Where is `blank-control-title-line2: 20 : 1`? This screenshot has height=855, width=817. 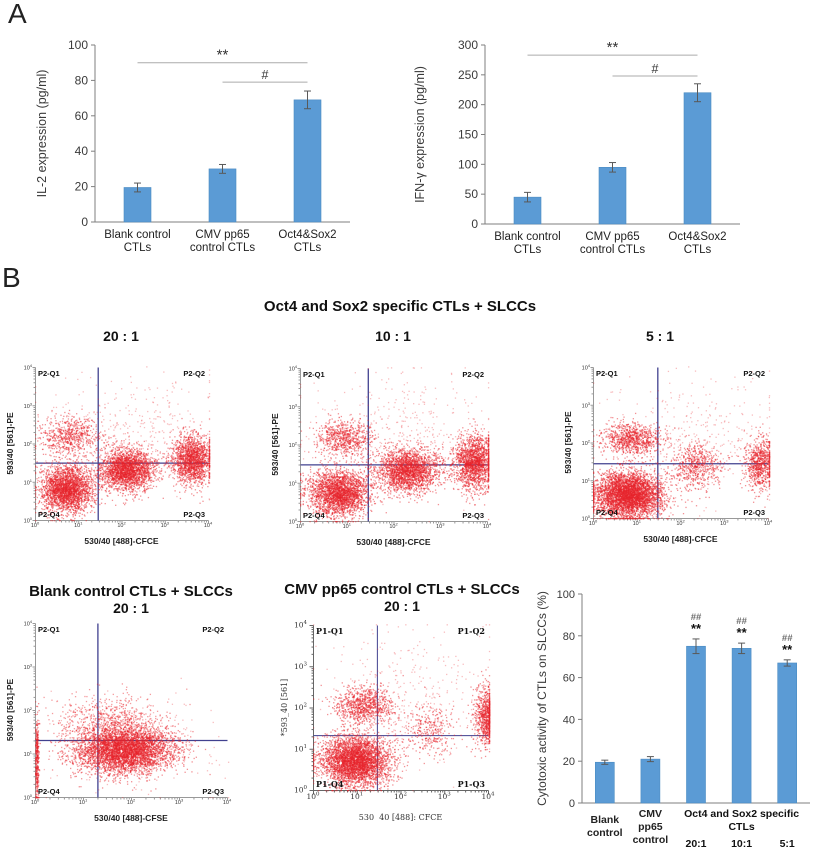 blank-control-title-line2: 20 : 1 is located at coordinates (131, 608).